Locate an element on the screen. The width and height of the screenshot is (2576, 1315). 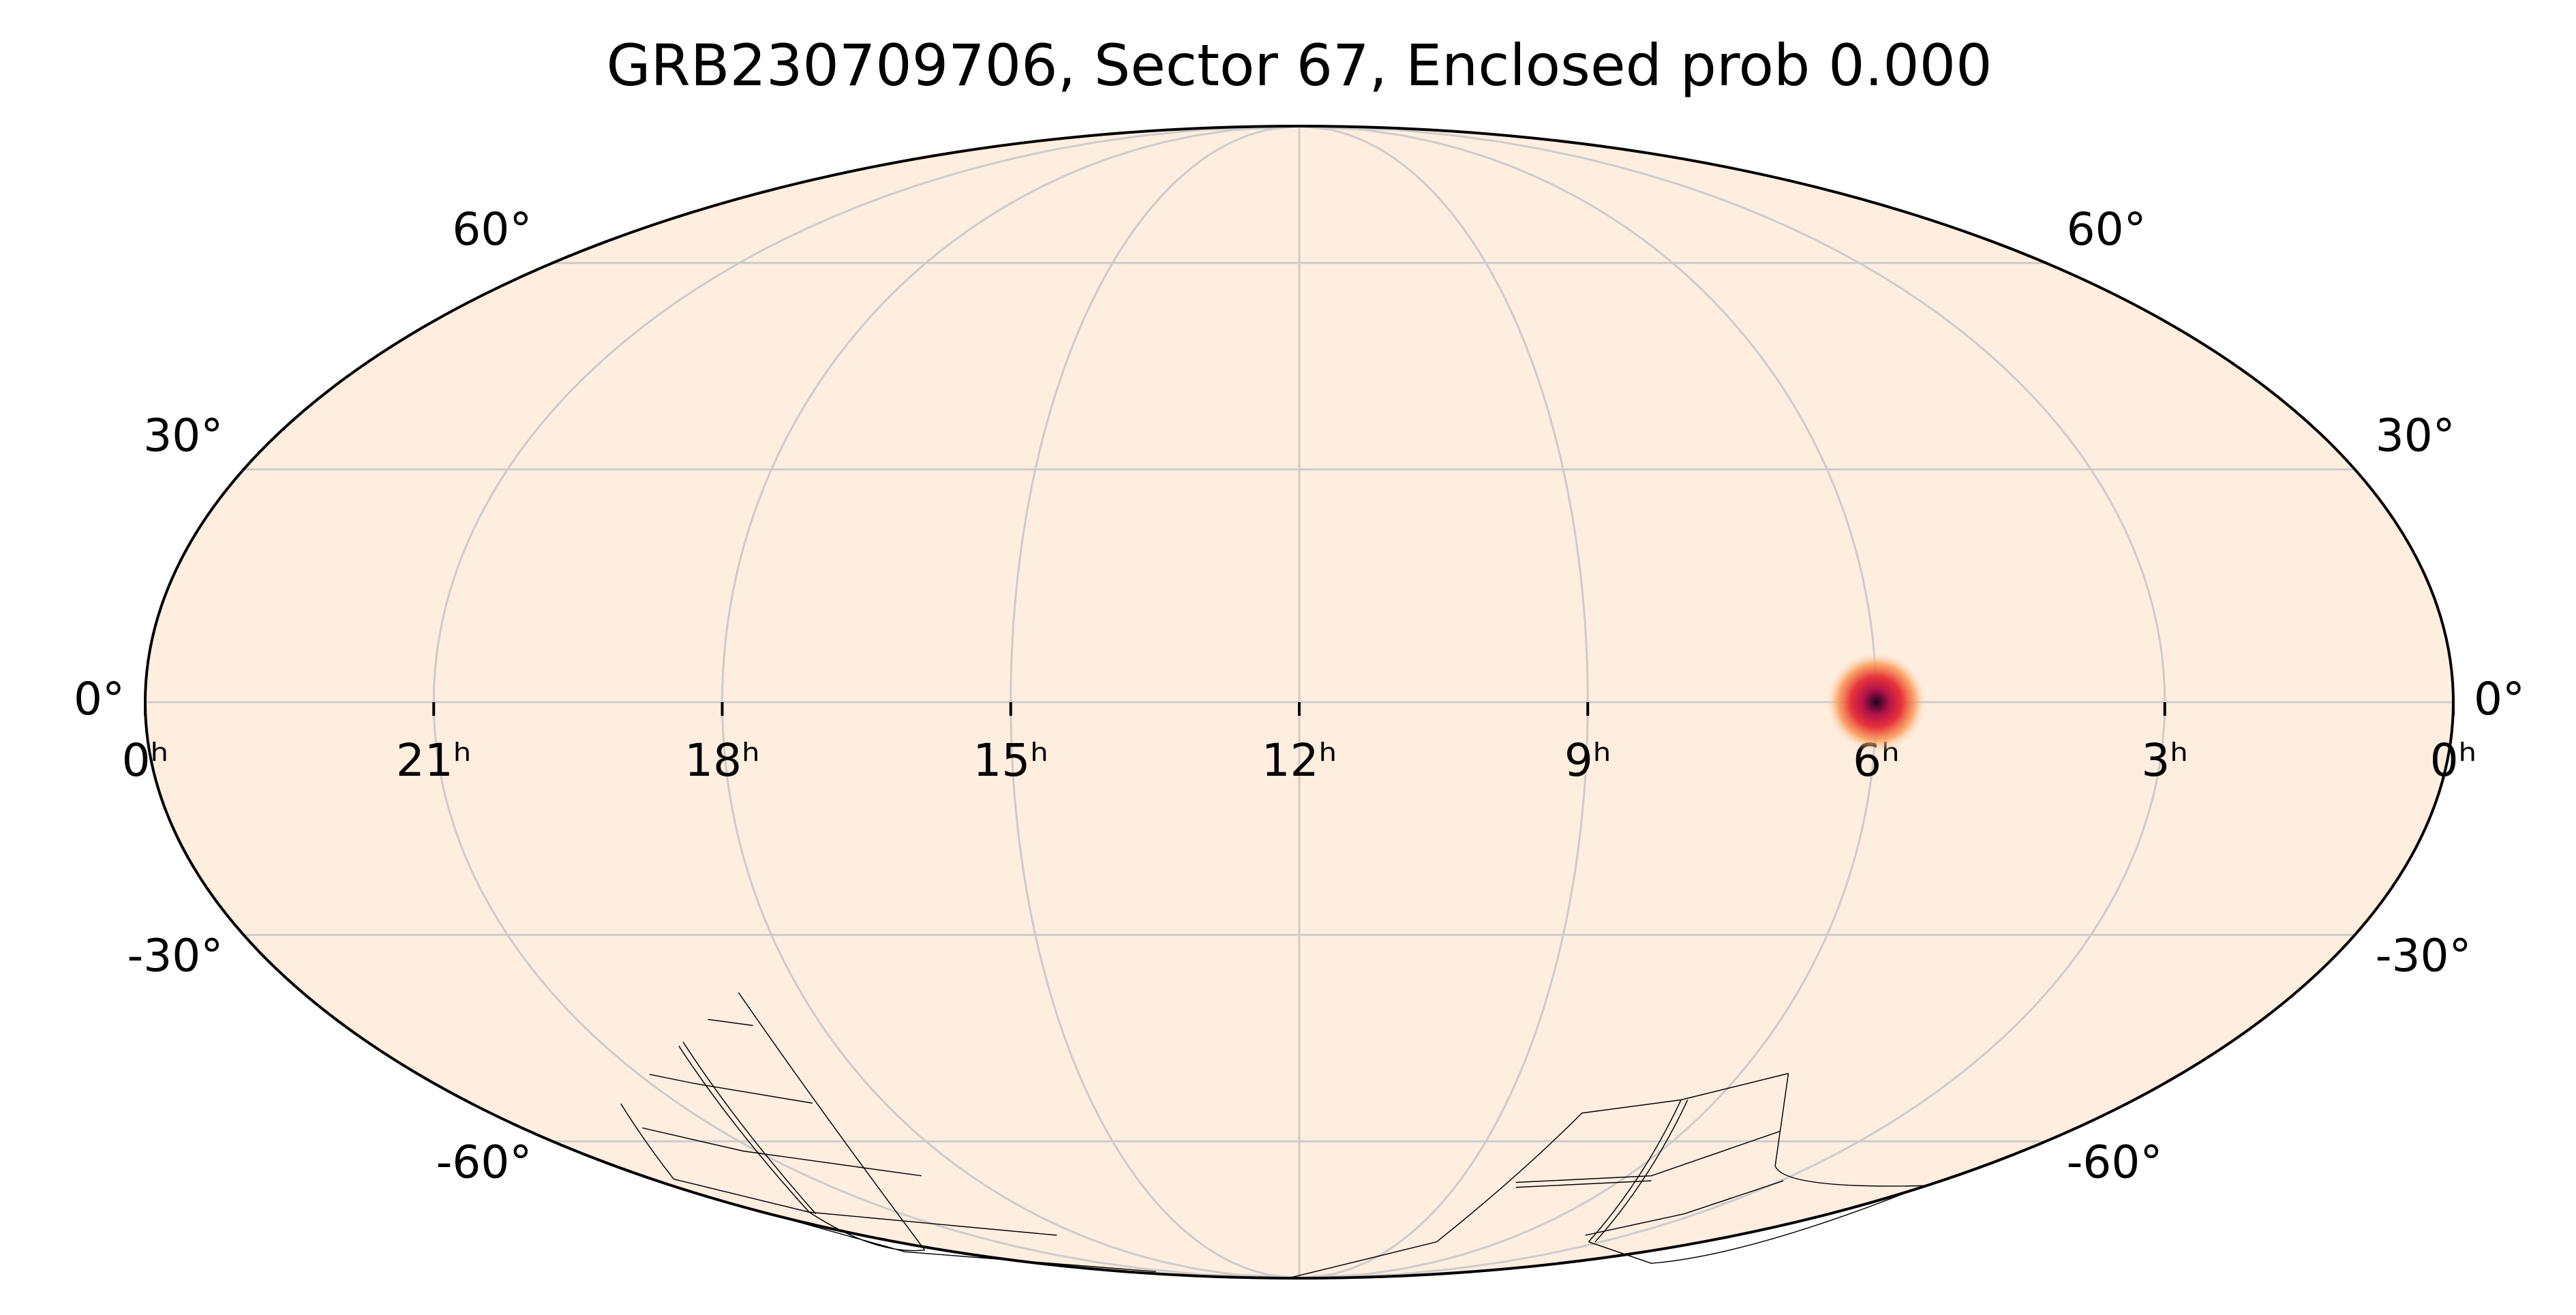
x-tick-label: 12ʰ is located at coordinates (1300, 760).